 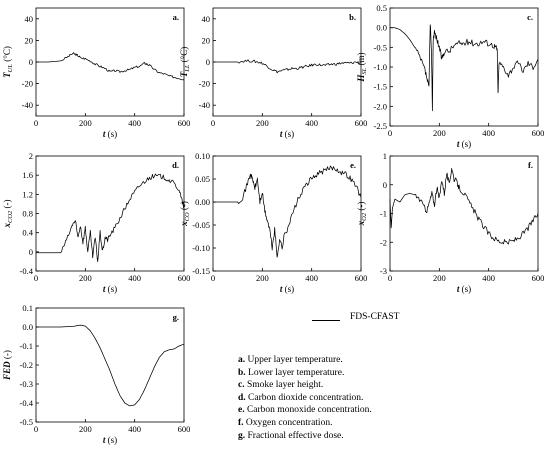 I want to click on panel-label: c., so click(x=530, y=17).